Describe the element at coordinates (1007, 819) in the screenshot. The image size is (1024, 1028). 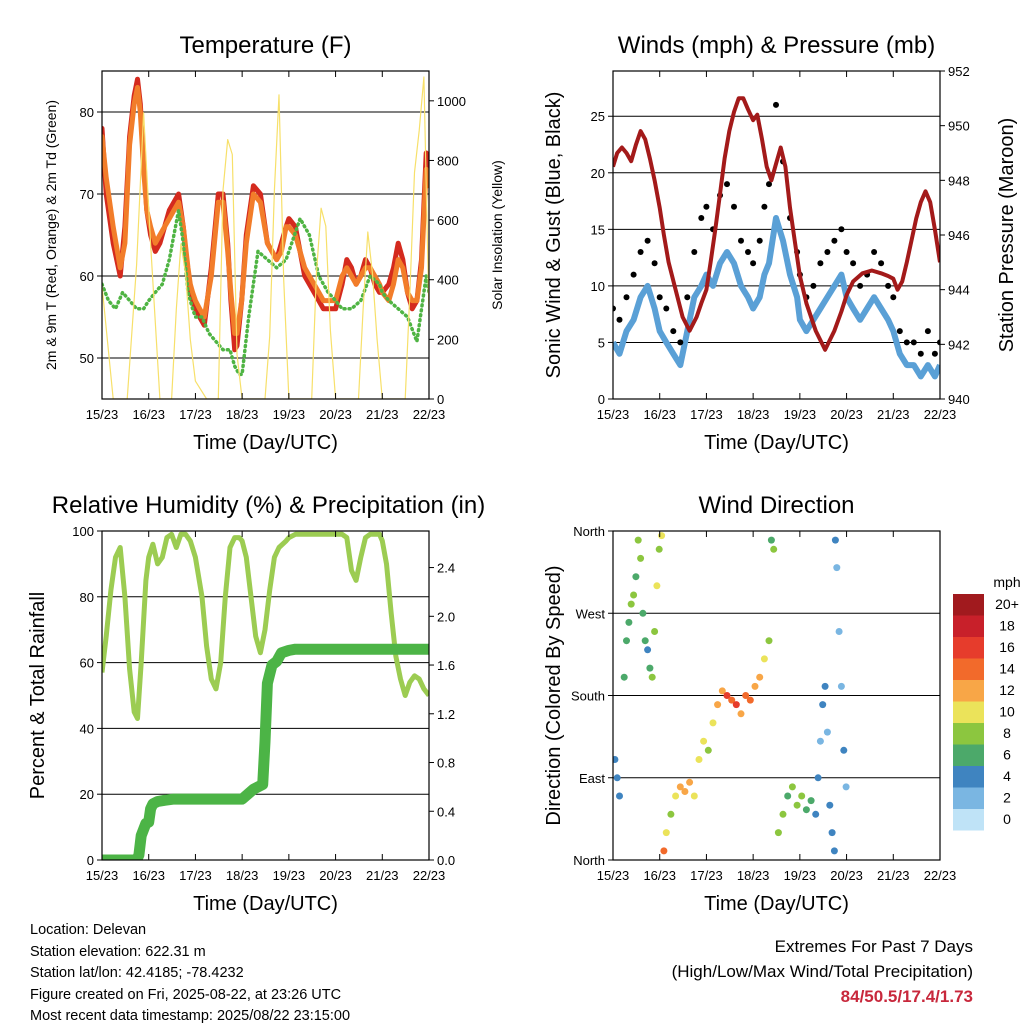
I see `legend-label-10: 0` at that location.